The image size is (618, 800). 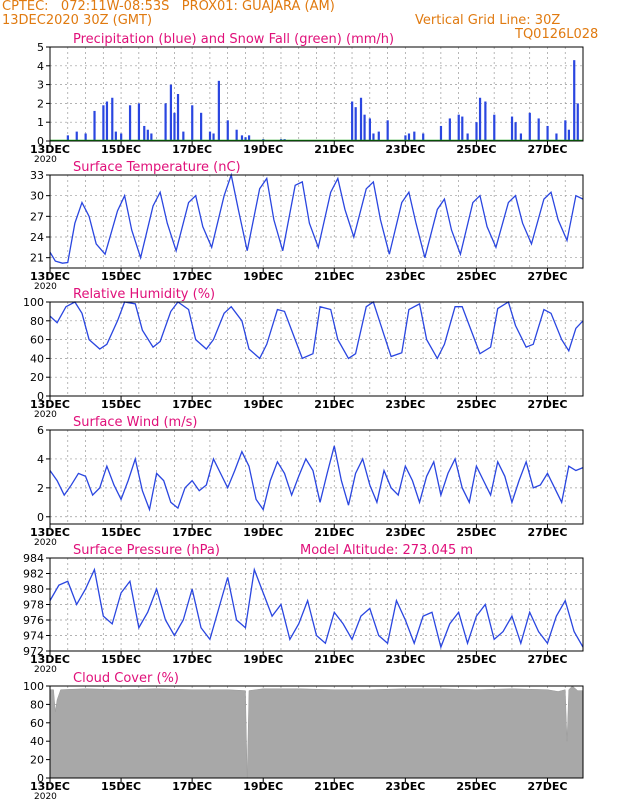 I want to click on y-tick-label: 30, so click(x=37, y=196).